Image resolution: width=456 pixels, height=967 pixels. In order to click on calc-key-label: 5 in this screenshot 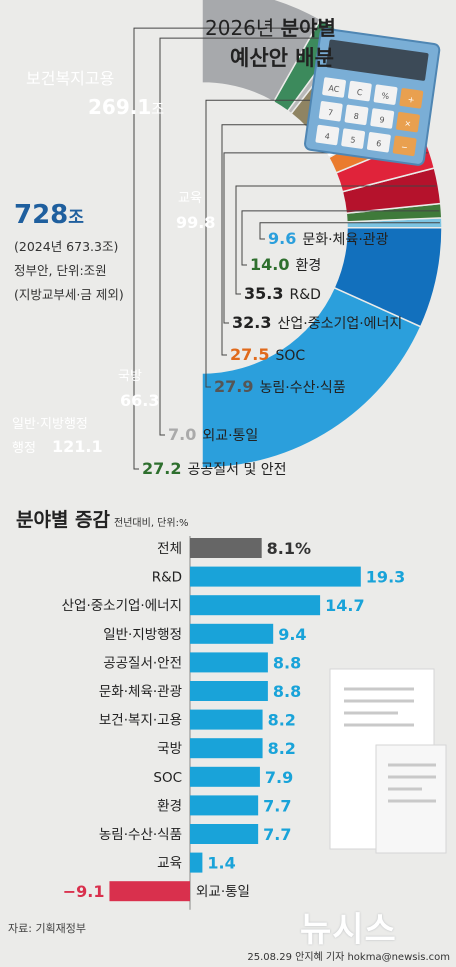, I will do `click(353, 140)`.